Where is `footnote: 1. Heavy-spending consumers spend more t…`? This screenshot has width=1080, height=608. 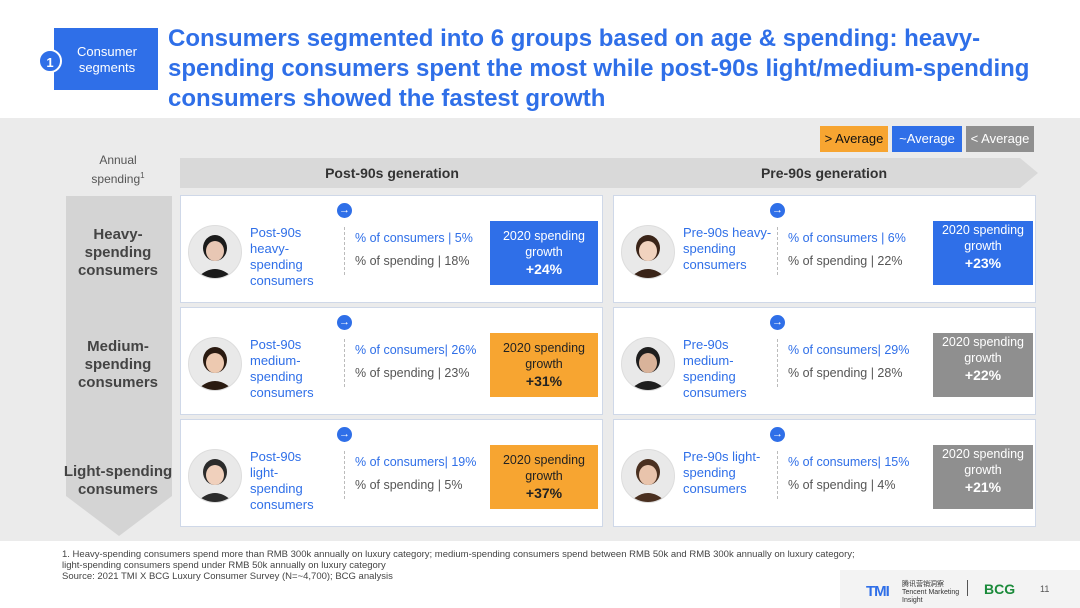 footnote: 1. Heavy-spending consumers spend more t… is located at coordinates (462, 565).